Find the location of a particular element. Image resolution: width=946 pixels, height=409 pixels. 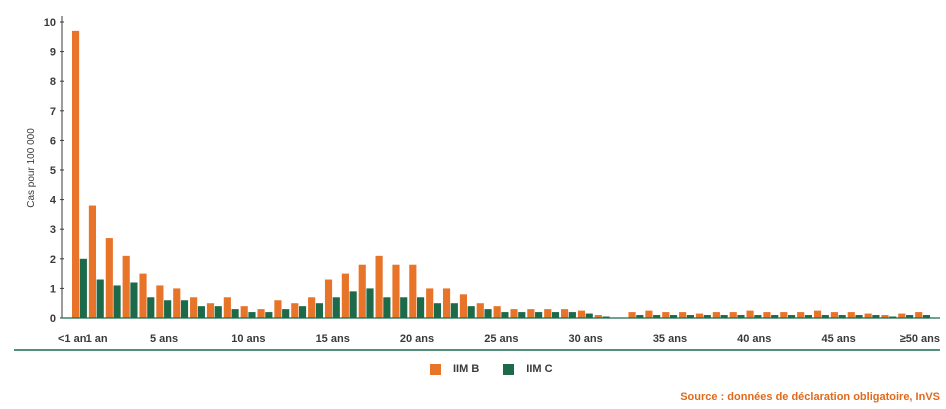

y-tick-label: 4 is located at coordinates (53, 201).